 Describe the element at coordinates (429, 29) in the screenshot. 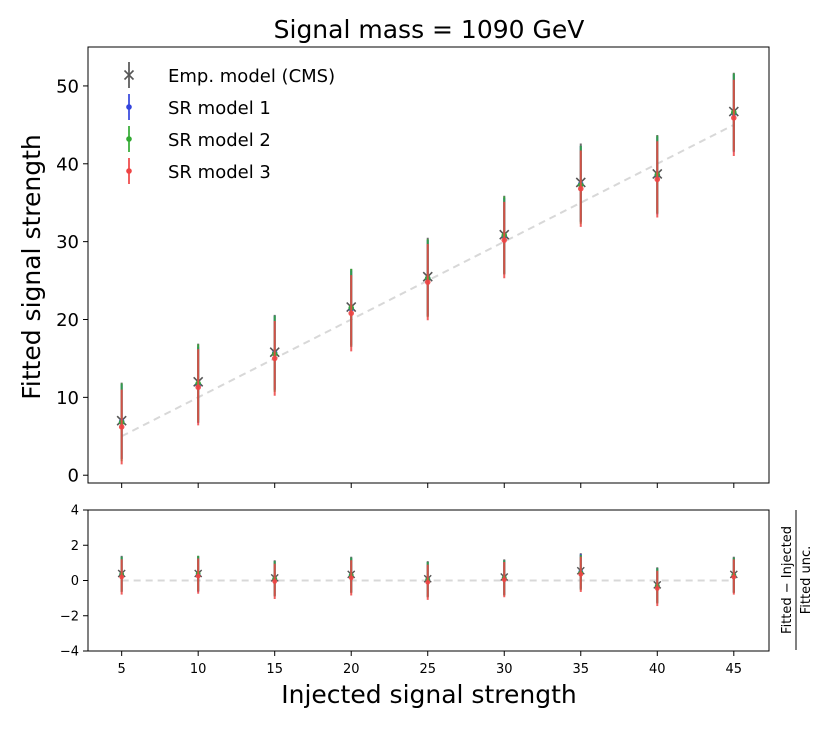

I see `chart-title: Signal mass = 1090 GeV` at that location.